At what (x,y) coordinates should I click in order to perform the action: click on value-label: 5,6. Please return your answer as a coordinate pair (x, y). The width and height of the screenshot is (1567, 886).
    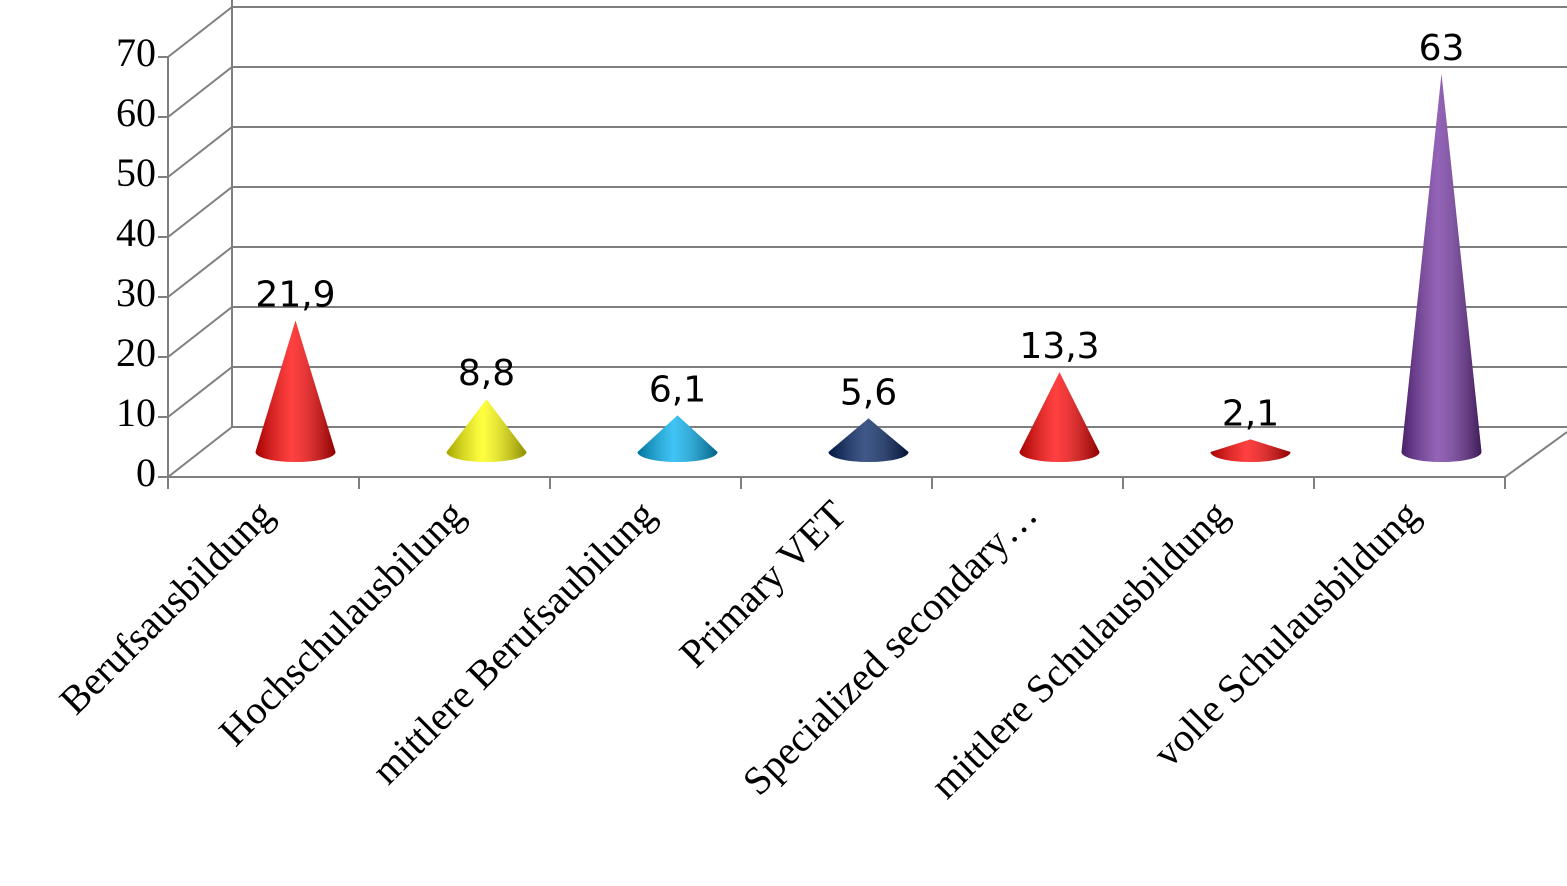
    Looking at the image, I should click on (868, 392).